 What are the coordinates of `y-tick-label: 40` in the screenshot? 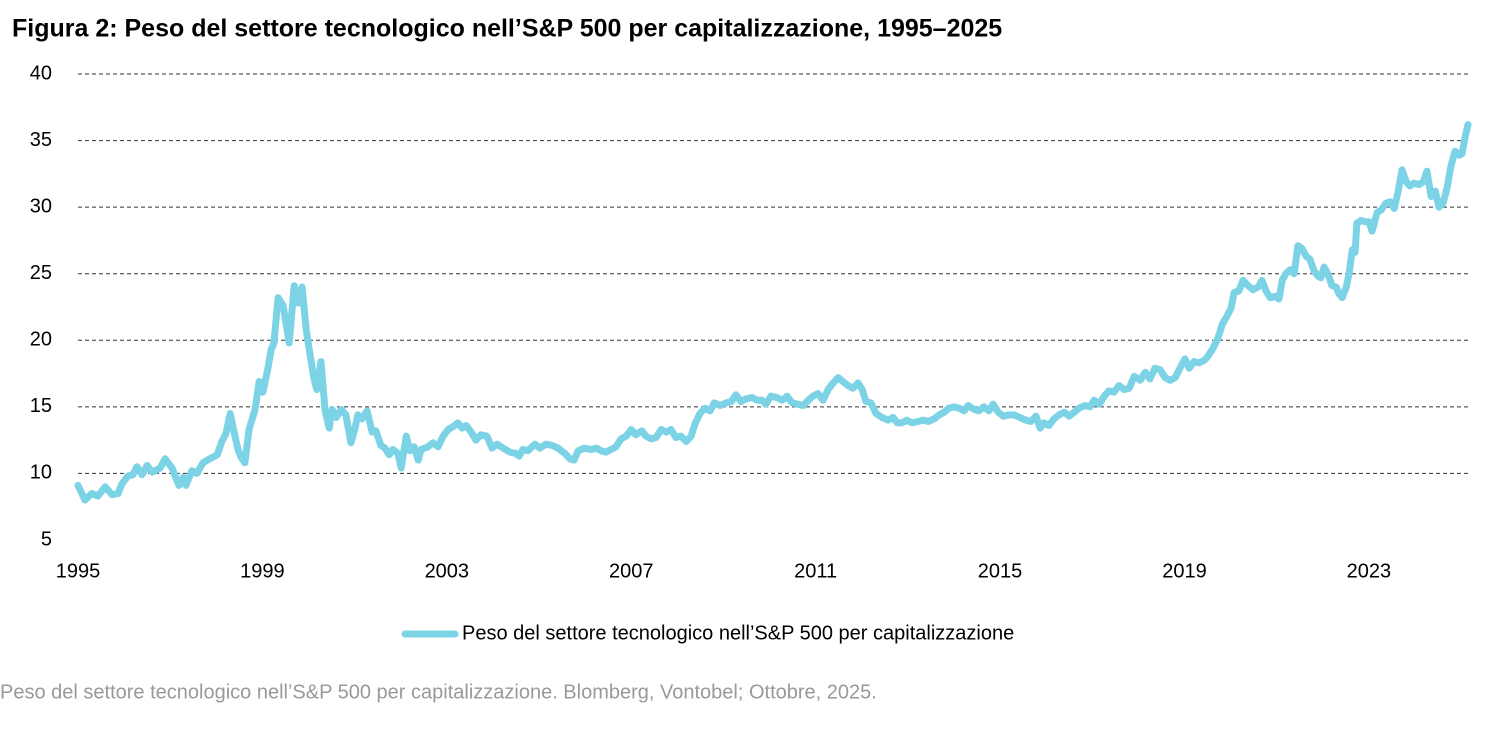 It's located at (41, 73).